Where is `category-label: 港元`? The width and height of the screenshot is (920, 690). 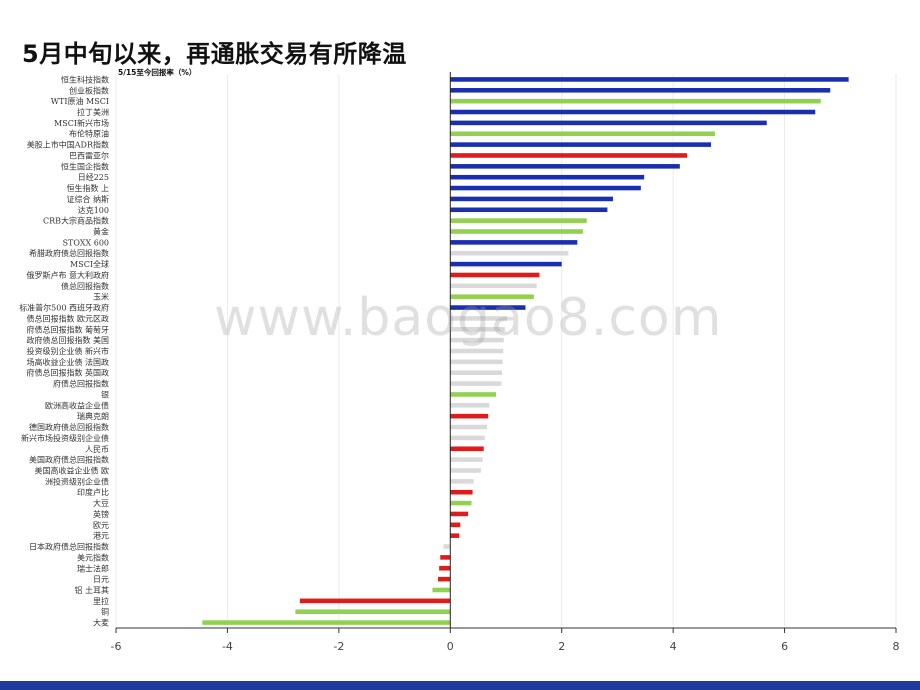 category-label: 港元 is located at coordinates (101, 536).